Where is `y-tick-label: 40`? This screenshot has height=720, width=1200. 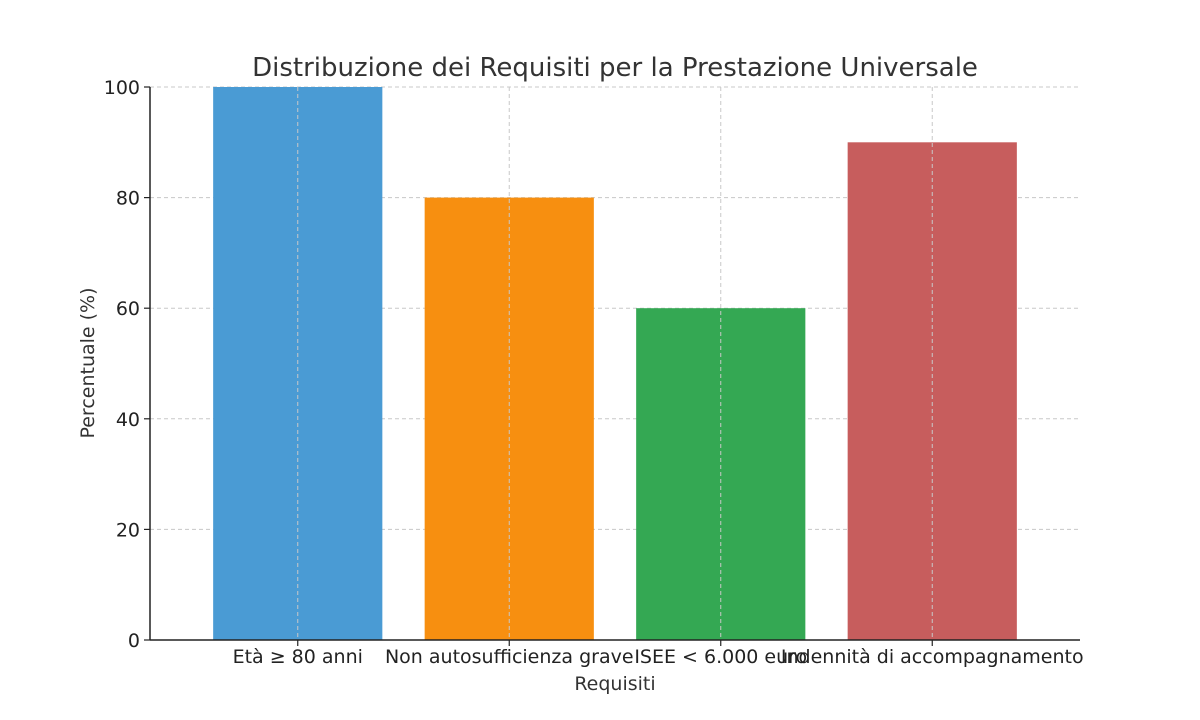
y-tick-label: 40 is located at coordinates (128, 420).